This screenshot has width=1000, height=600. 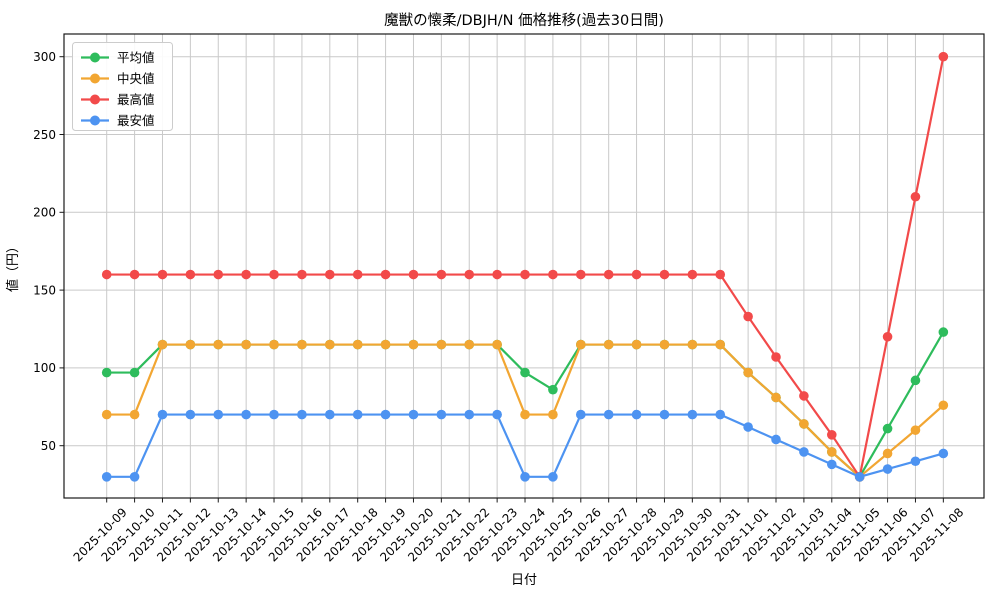 What do you see at coordinates (44, 290) in the screenshot?
I see `y-tick-label: 150` at bounding box center [44, 290].